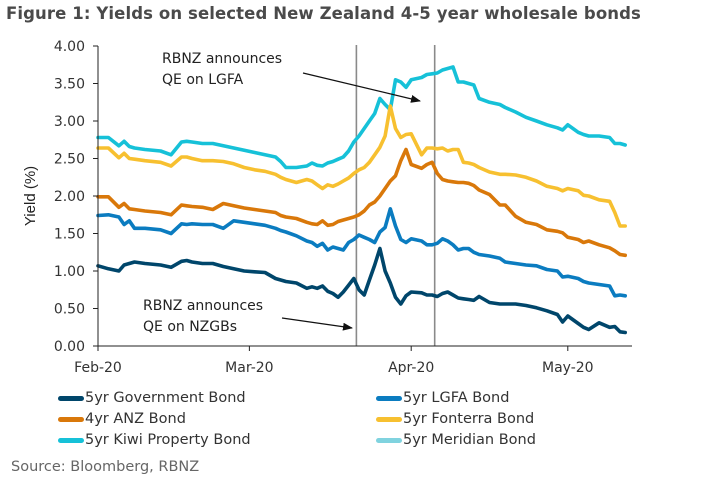  What do you see at coordinates (69, 272) in the screenshot?
I see `y-tick-label: 1.00` at bounding box center [69, 272].